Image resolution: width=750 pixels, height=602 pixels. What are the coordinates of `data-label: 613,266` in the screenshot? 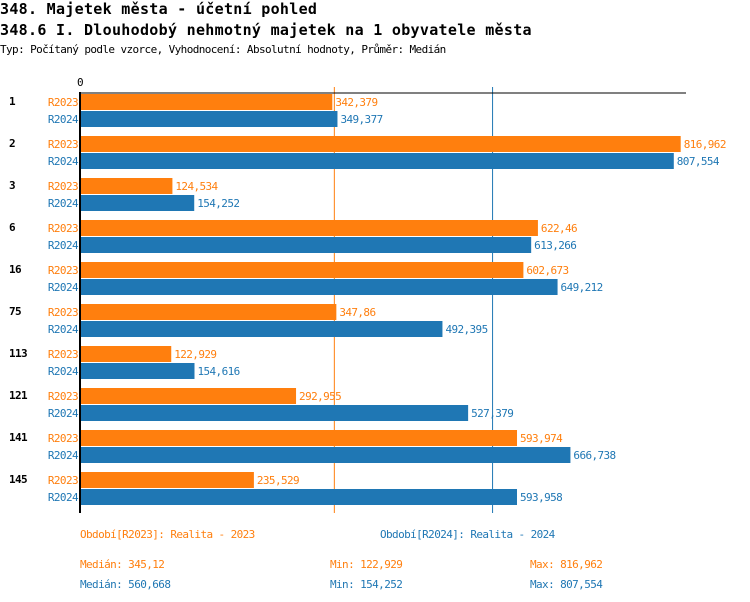 It's located at (555, 245).